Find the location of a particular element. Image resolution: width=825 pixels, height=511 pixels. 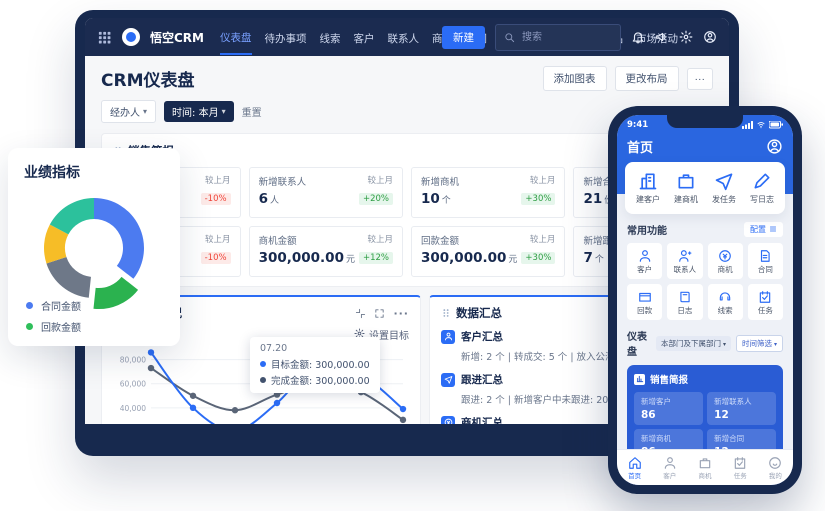

common-function-tile: 线索 is located at coordinates (725, 302).